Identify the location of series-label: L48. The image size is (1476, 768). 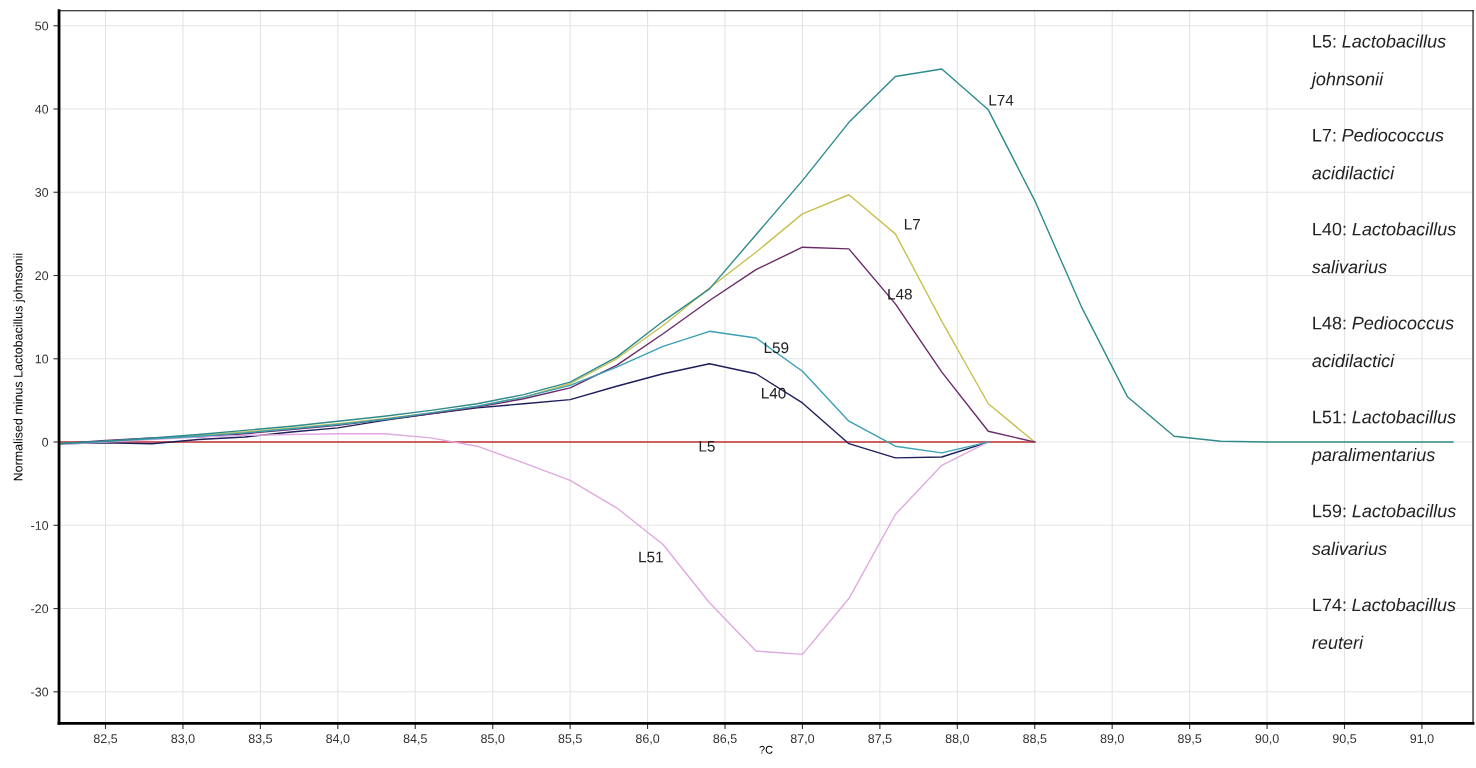
(900, 294).